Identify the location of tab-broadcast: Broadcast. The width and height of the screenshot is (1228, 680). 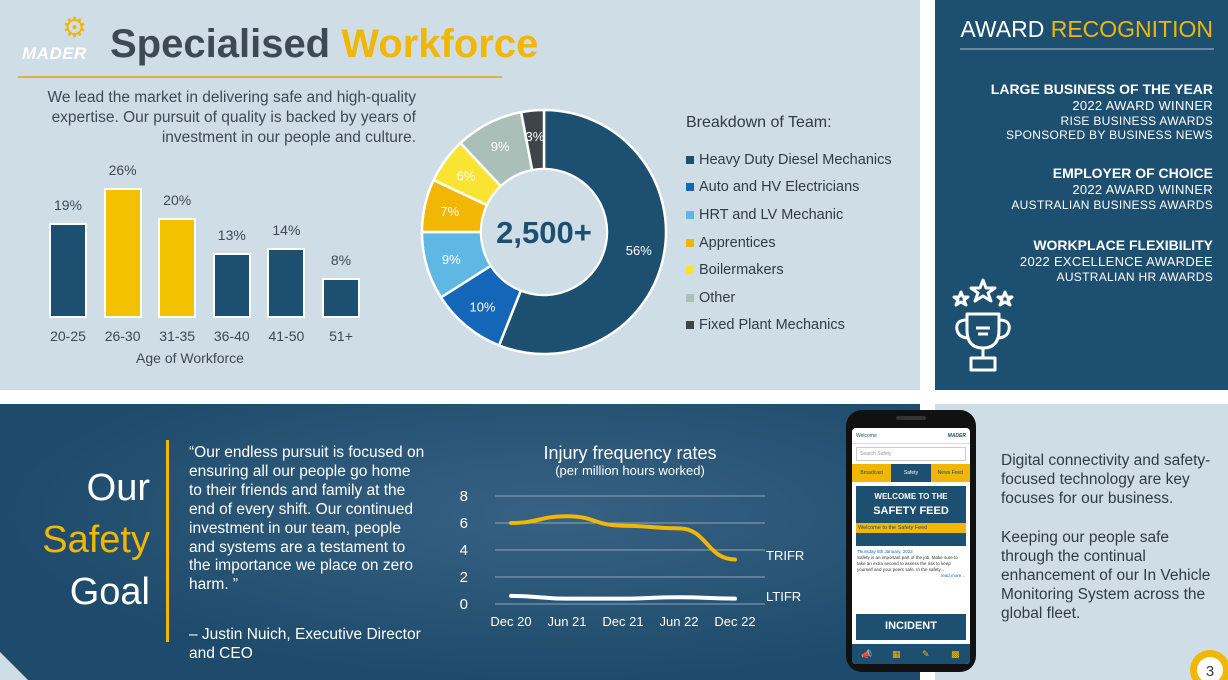
(872, 473).